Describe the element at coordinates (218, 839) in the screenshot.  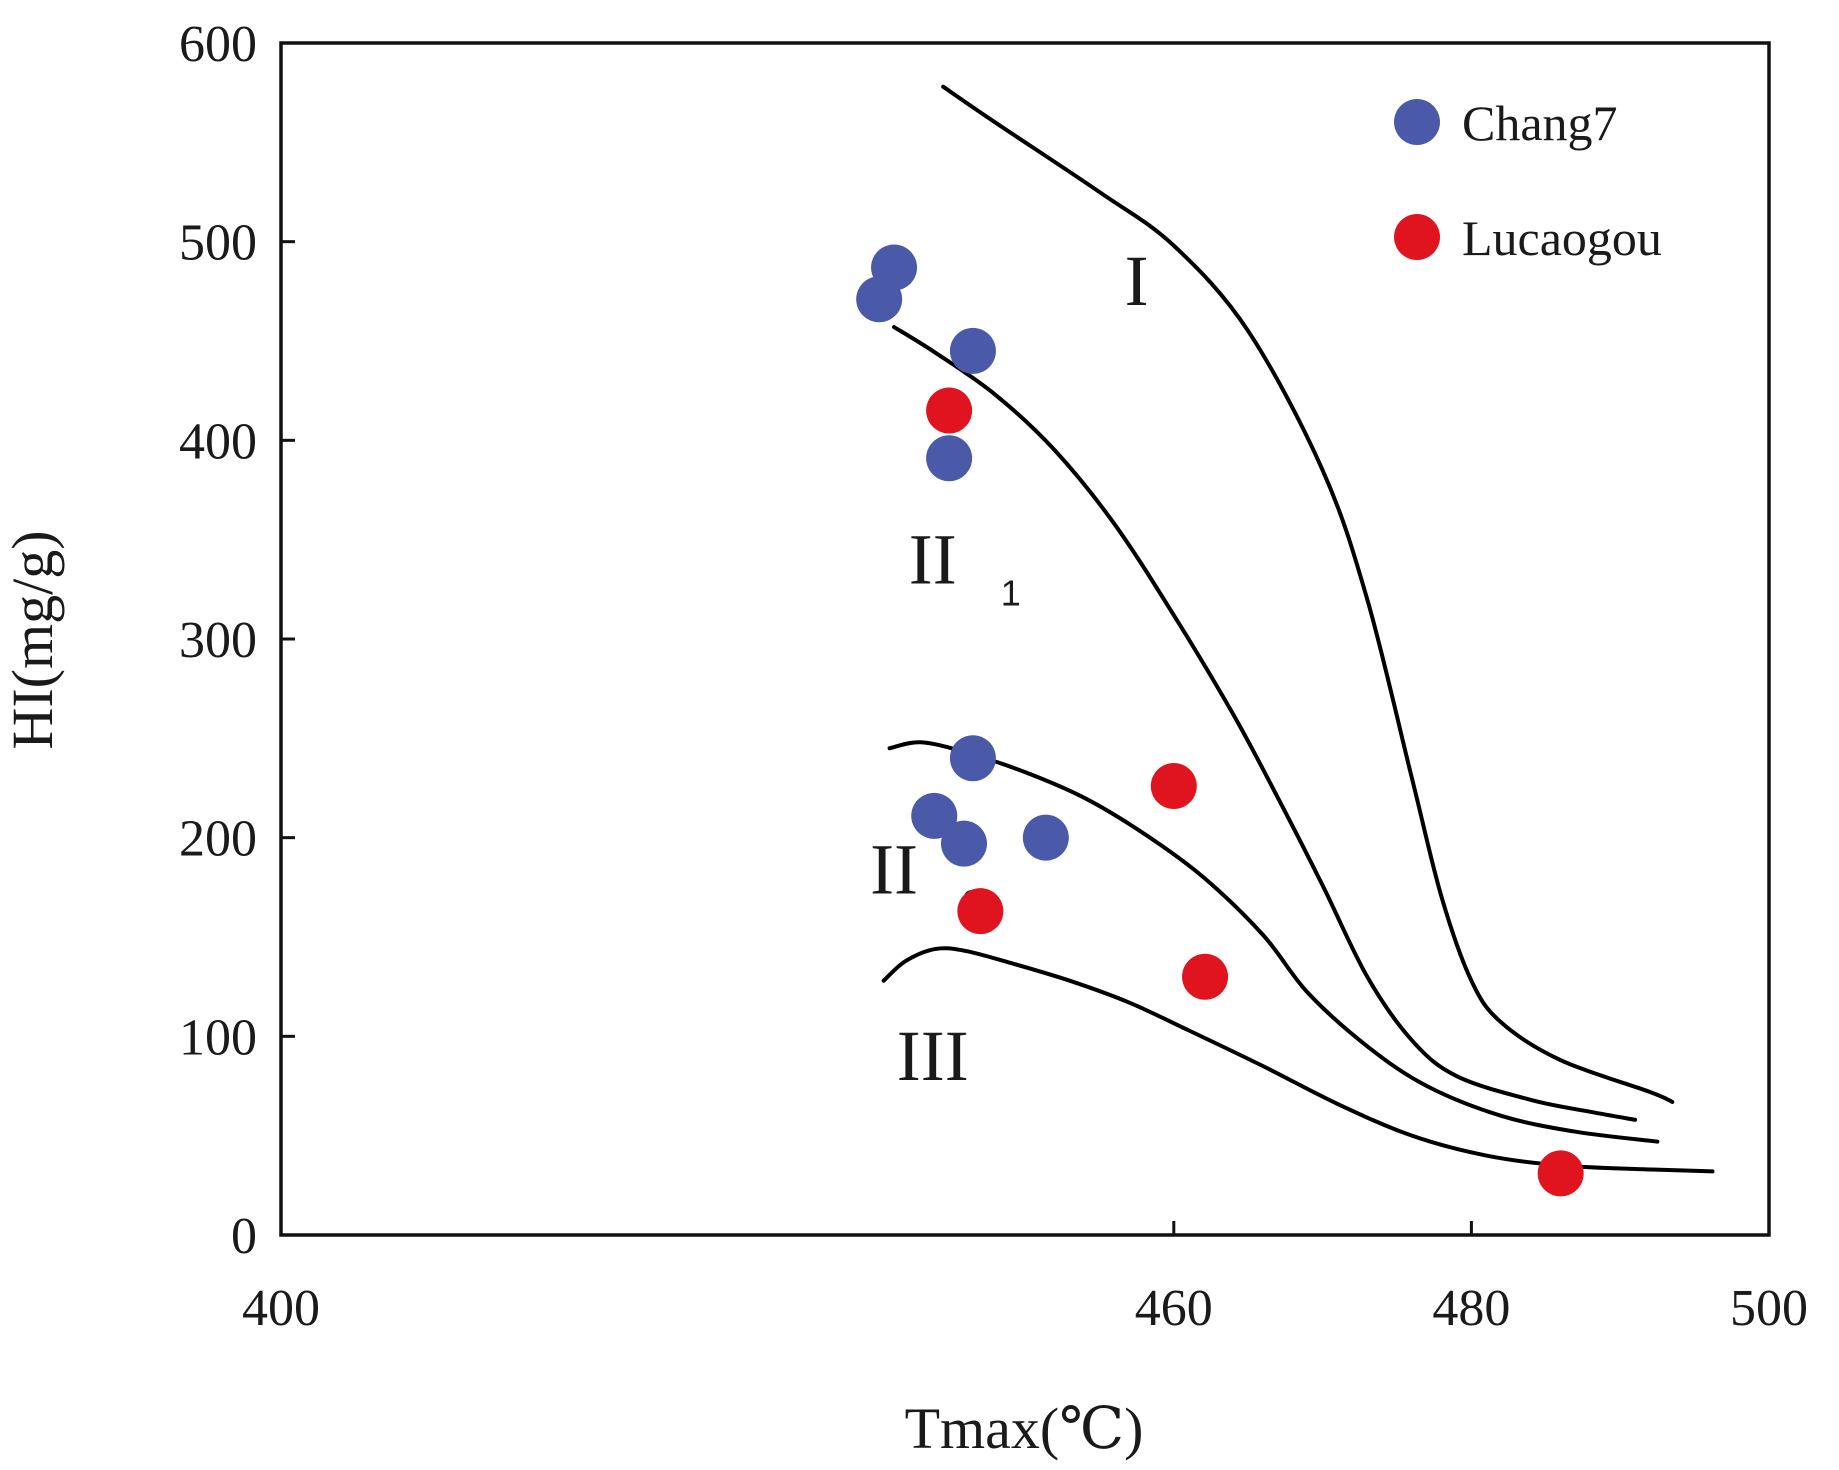
I see `y-tick-label: 200` at that location.